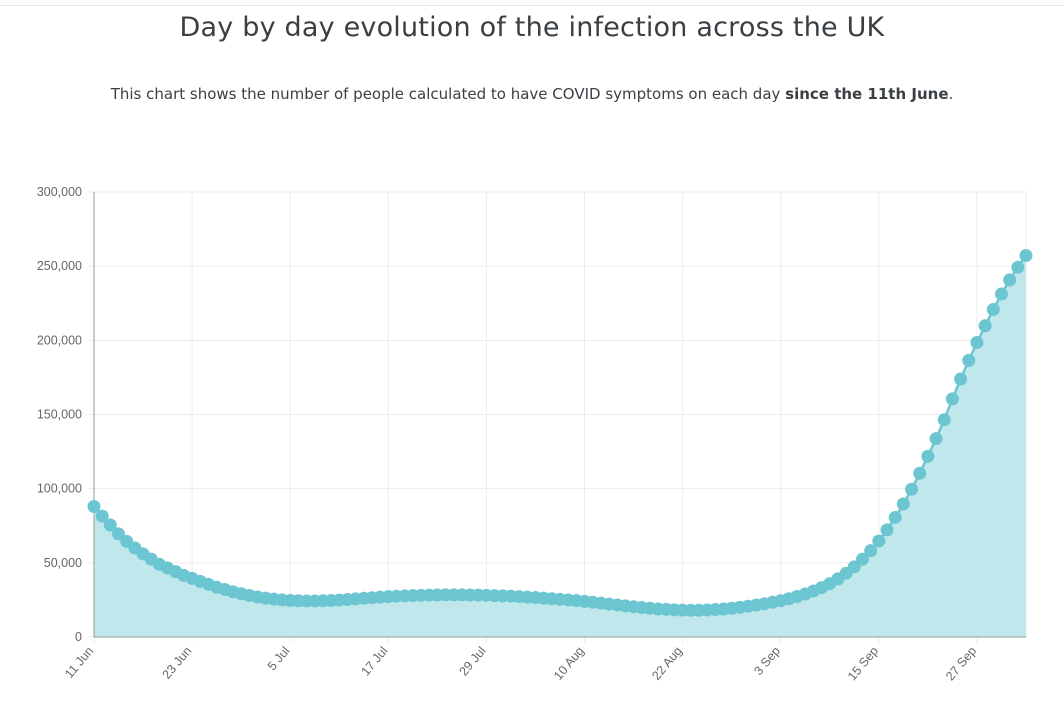 The image size is (1064, 705). I want to click on x-tick-label: 17 Jul, so click(374, 661).